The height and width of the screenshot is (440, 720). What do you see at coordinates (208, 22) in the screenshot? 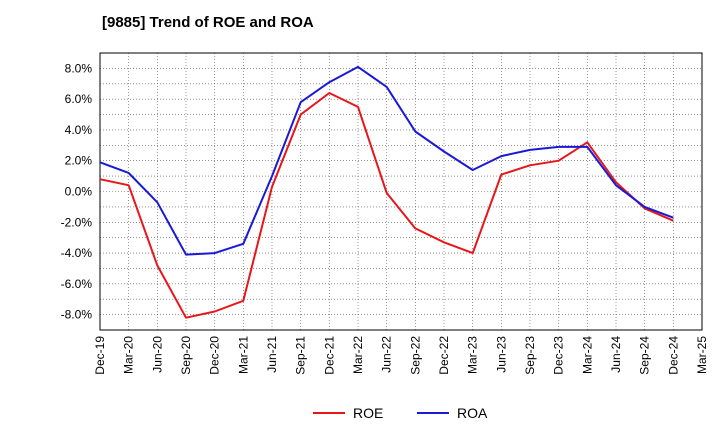
I see `chart-title: [9885] Trend of ROE and ROA` at bounding box center [208, 22].